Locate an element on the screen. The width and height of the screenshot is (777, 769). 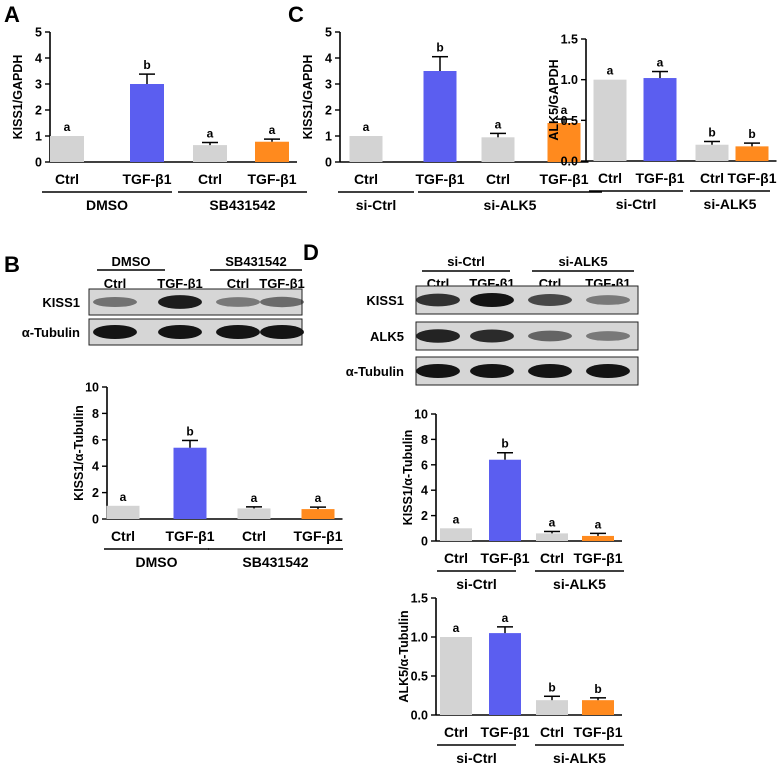
y-tick-label: 10 is located at coordinates (421, 415).